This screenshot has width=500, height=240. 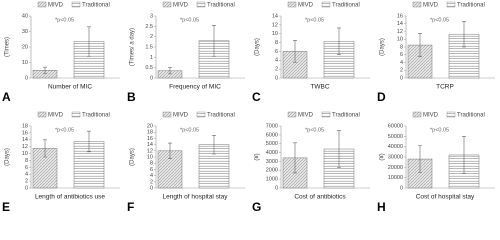 What do you see at coordinates (395, 178) in the screenshot?
I see `y-tick-label: 10000` at bounding box center [395, 178].